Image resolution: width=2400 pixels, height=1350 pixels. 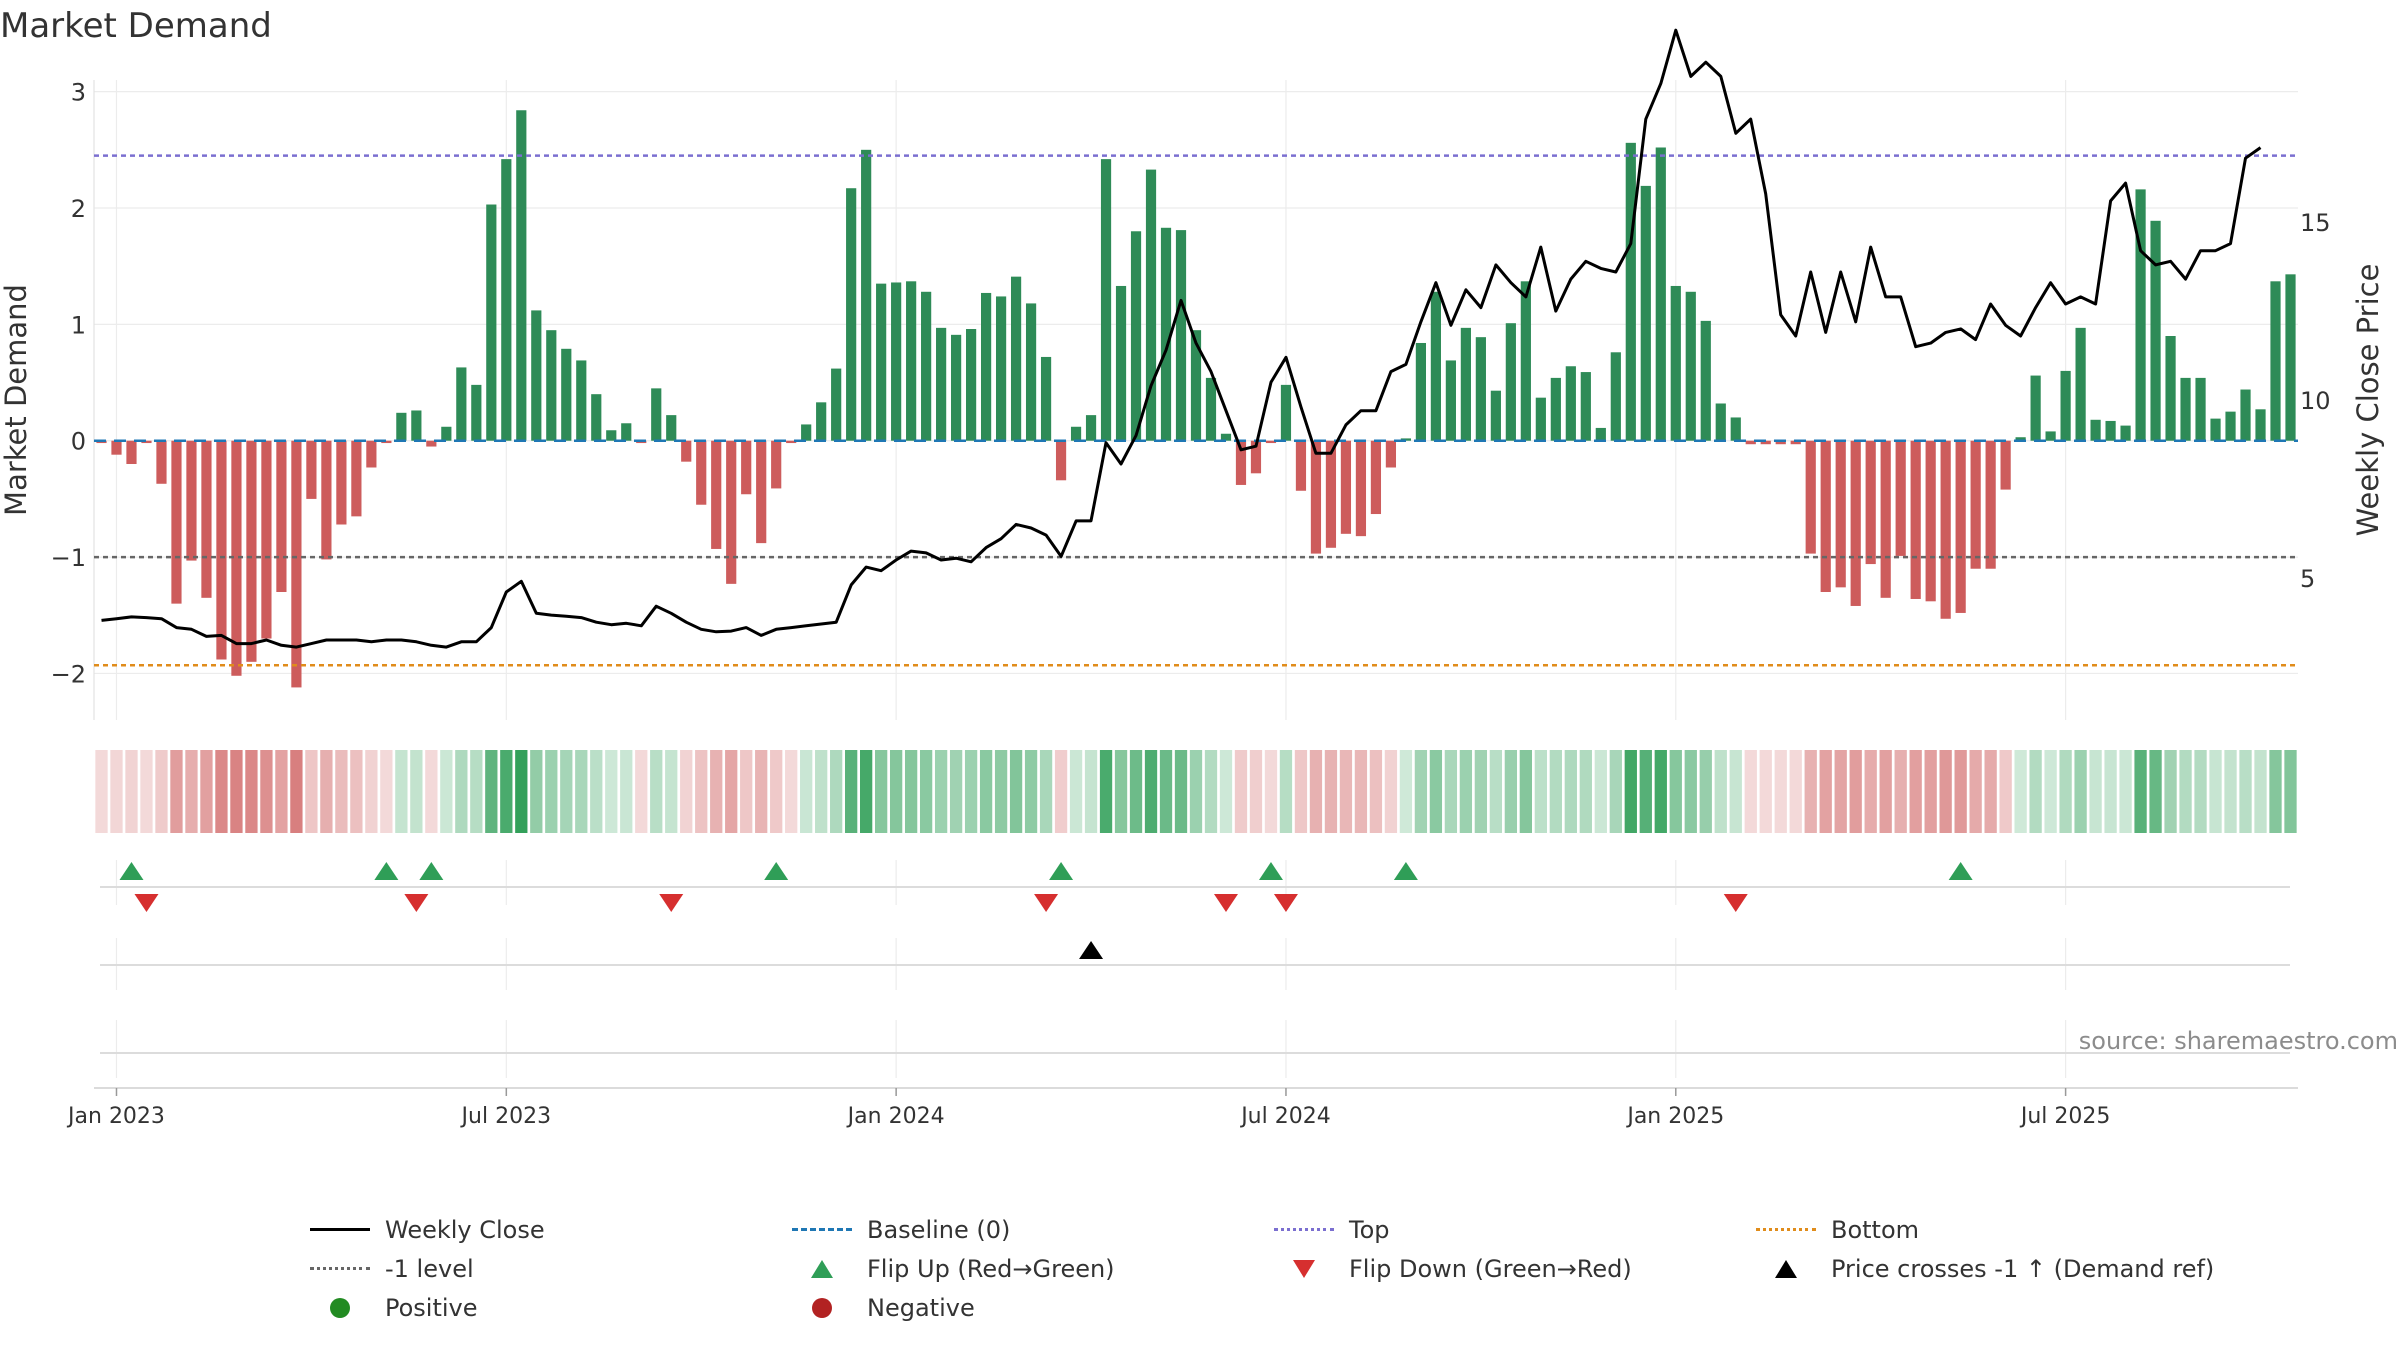 I want to click on legend-label: Flip Down (Green→Red), so click(x=1490, y=1268).